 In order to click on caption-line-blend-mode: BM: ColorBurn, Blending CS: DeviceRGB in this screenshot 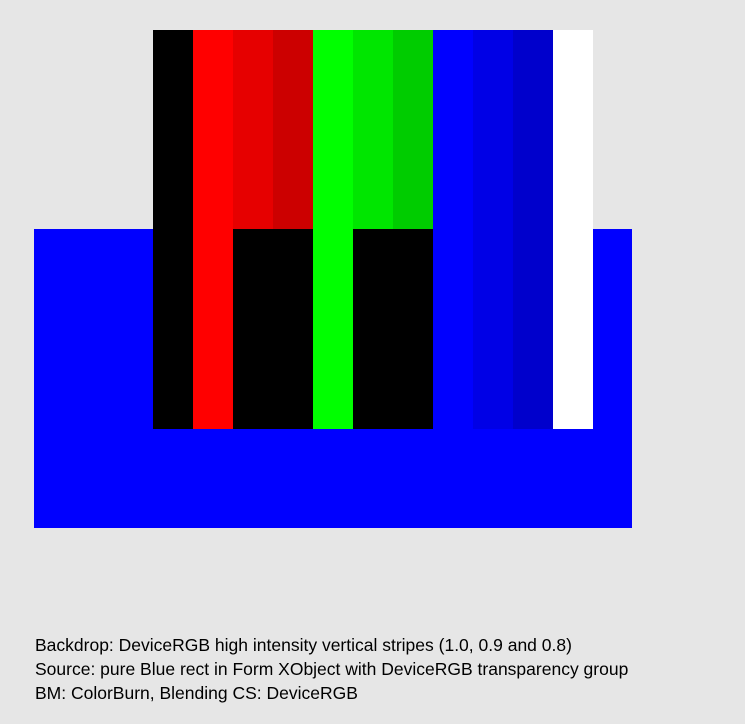, I will do `click(196, 693)`.